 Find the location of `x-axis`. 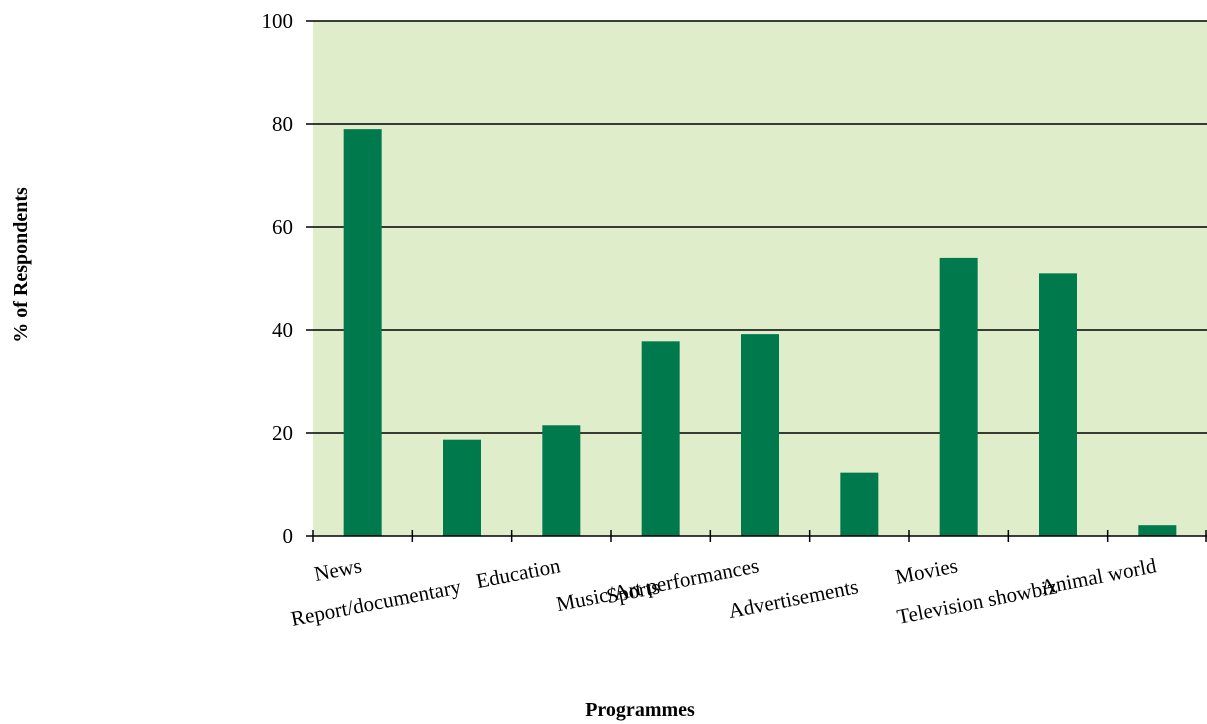

x-axis is located at coordinates (756, 536).